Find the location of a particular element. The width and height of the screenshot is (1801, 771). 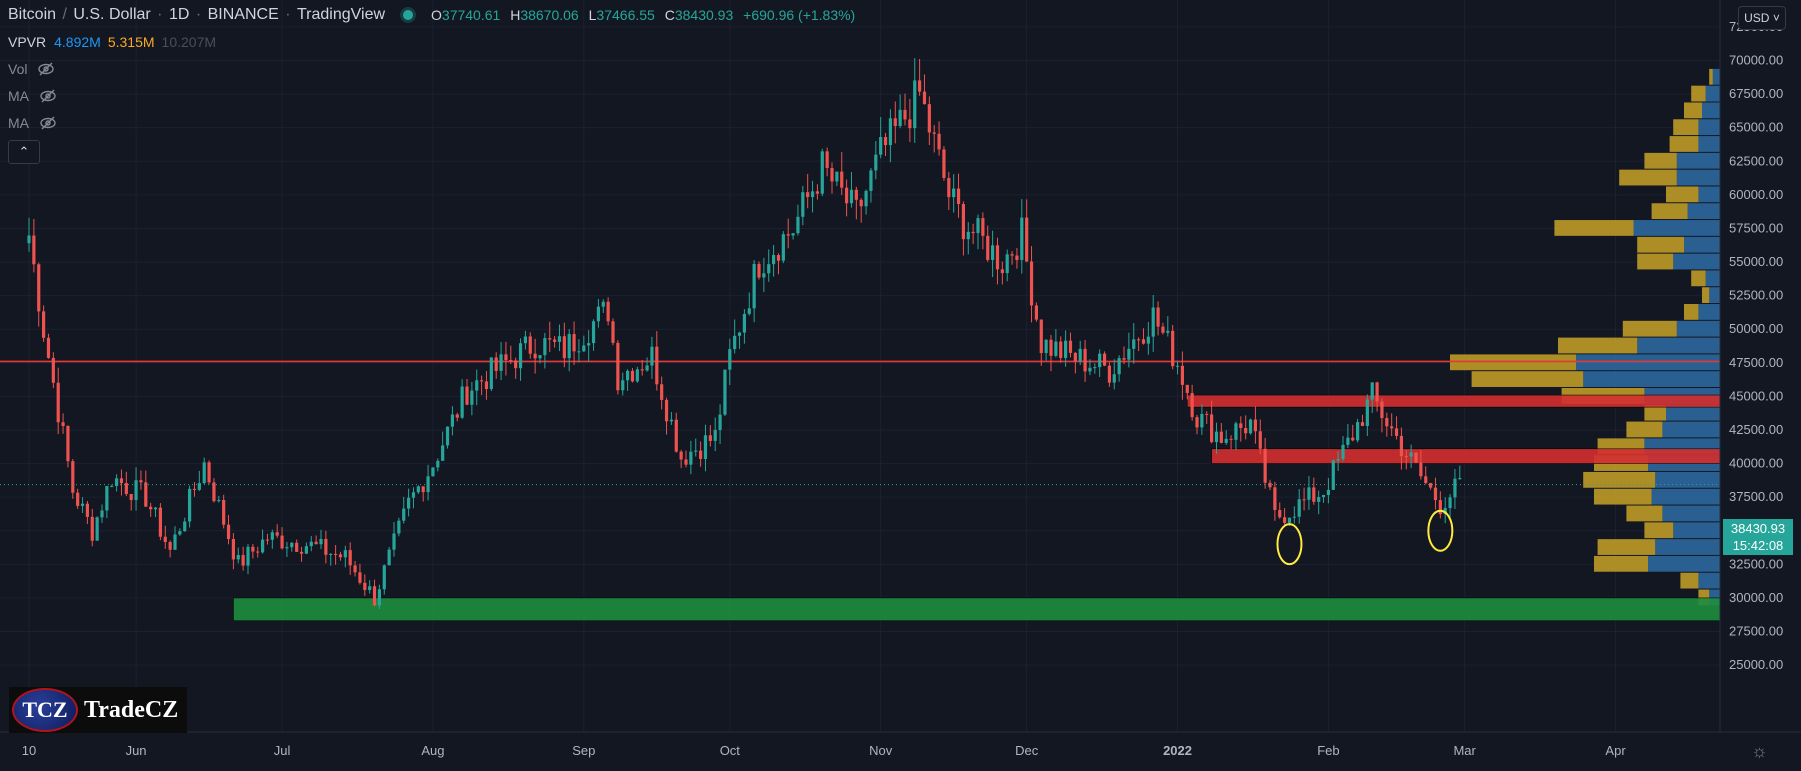

currency-button: USD ˅ is located at coordinates (1762, 18).